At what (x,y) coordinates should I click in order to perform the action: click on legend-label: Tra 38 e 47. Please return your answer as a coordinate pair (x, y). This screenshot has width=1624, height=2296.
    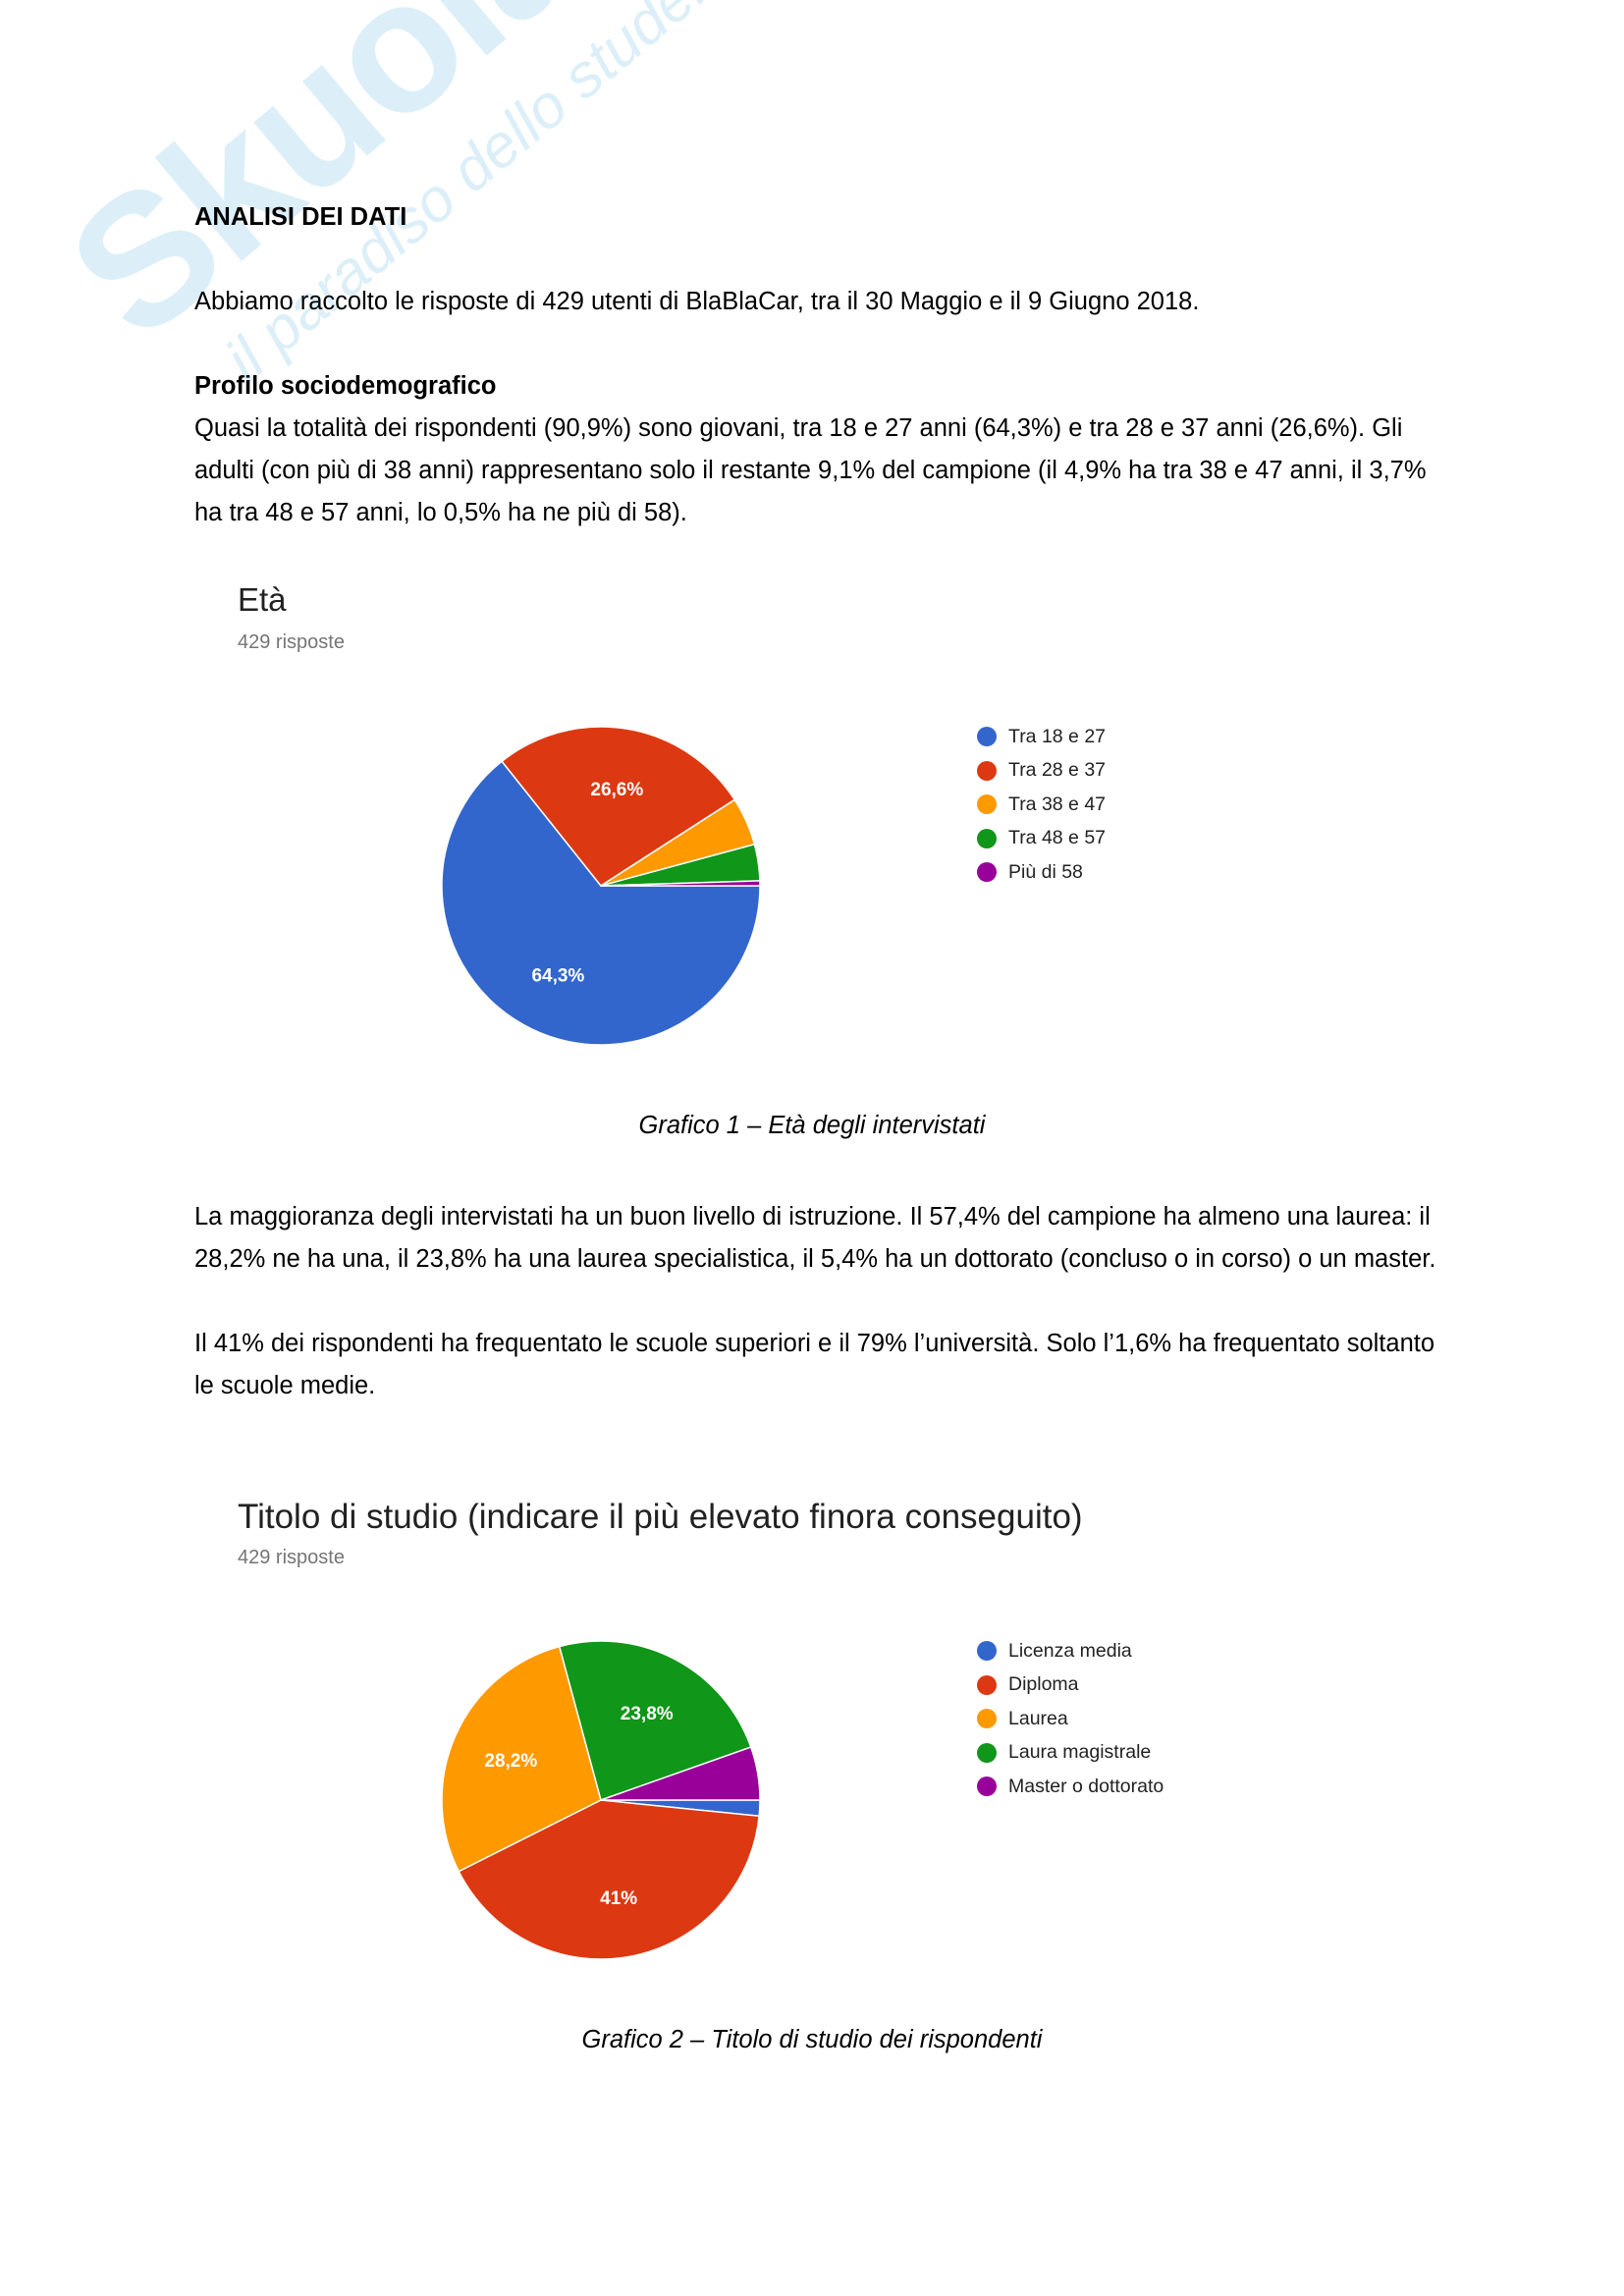
    Looking at the image, I should click on (1057, 804).